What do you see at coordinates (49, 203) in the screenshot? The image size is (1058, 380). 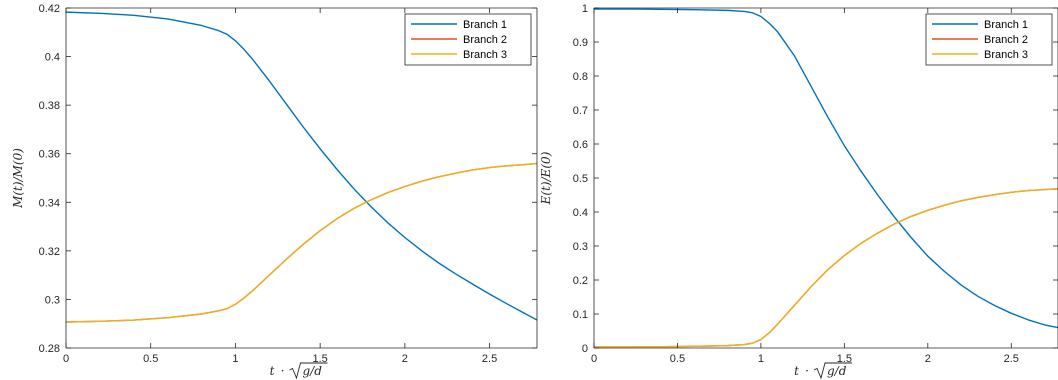 I see `y-tick-label: 0.34` at bounding box center [49, 203].